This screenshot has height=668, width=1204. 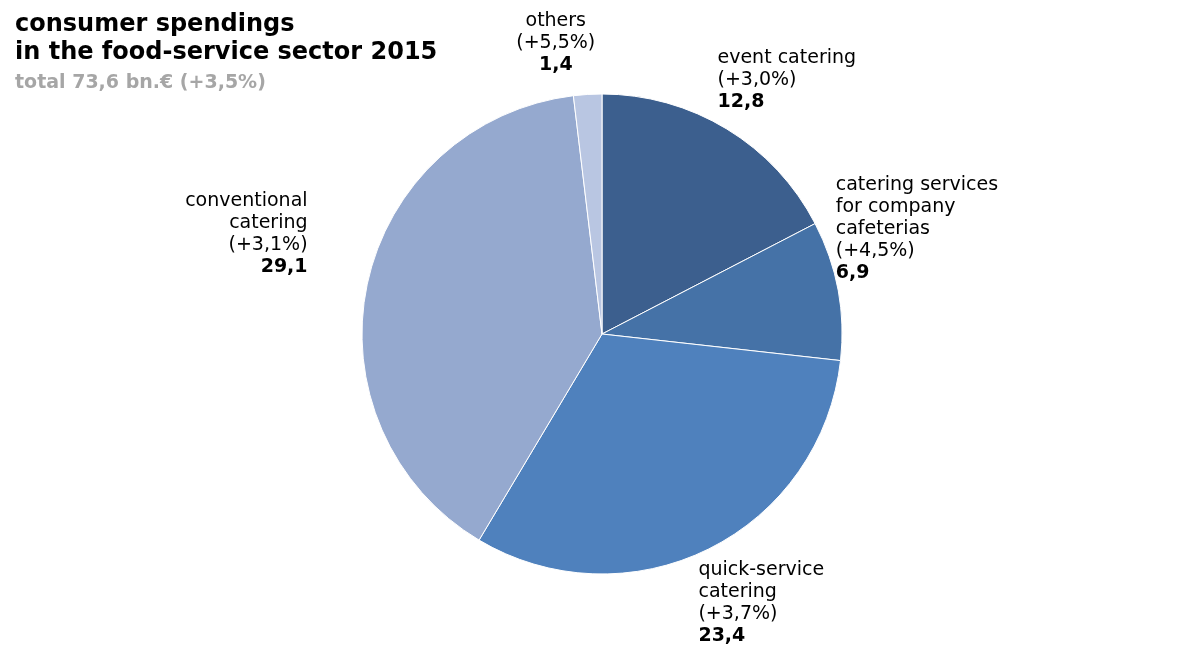 What do you see at coordinates (284, 265) in the screenshot?
I see `data-label: 29,1` at bounding box center [284, 265].